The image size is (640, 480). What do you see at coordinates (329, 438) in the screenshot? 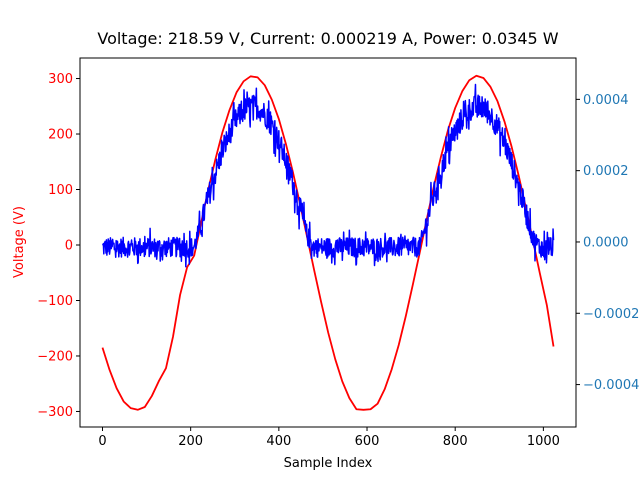
I see `x-axis: 0 200 400 600 800 1000` at bounding box center [329, 438].